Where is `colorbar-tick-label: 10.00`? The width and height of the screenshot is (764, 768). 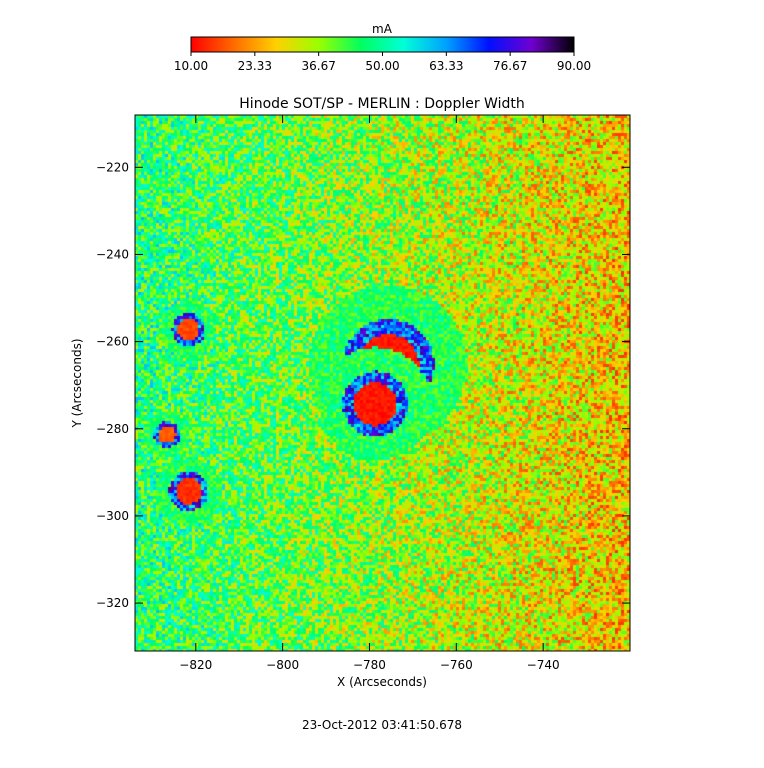
colorbar-tick-label: 10.00 is located at coordinates (191, 66).